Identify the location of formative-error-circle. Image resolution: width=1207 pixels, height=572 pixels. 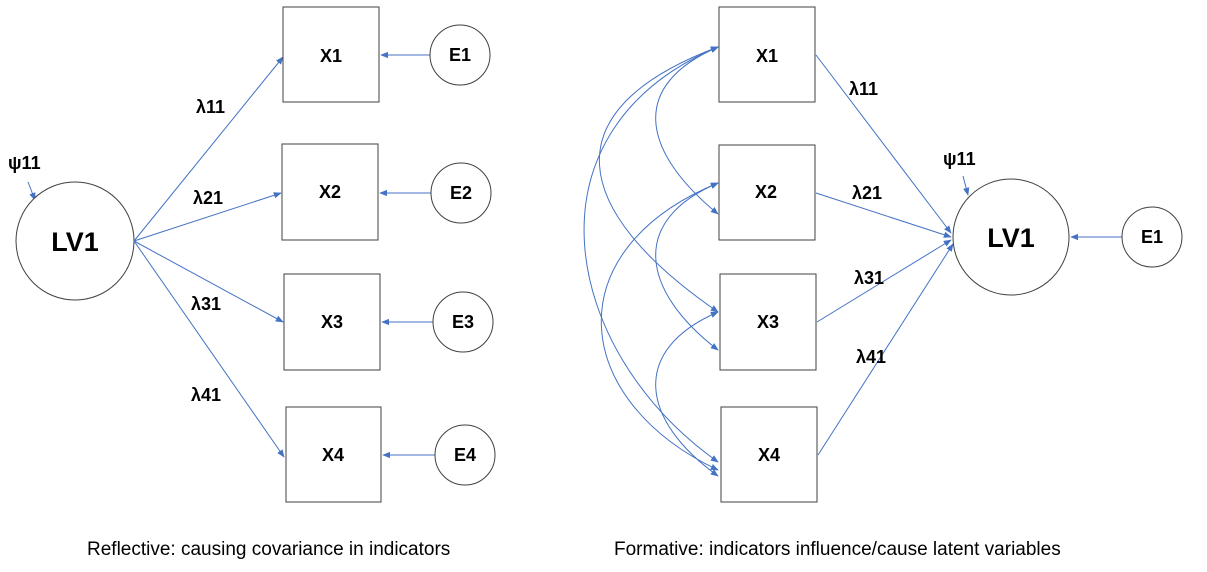
(1152, 237).